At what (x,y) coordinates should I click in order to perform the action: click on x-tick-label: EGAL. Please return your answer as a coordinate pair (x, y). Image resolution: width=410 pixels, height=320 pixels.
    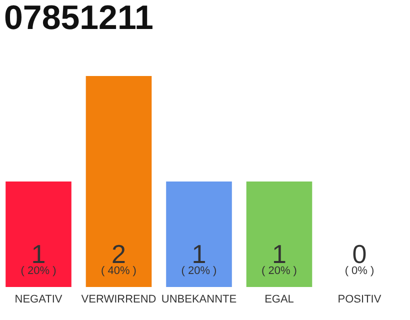
    Looking at the image, I should click on (279, 300).